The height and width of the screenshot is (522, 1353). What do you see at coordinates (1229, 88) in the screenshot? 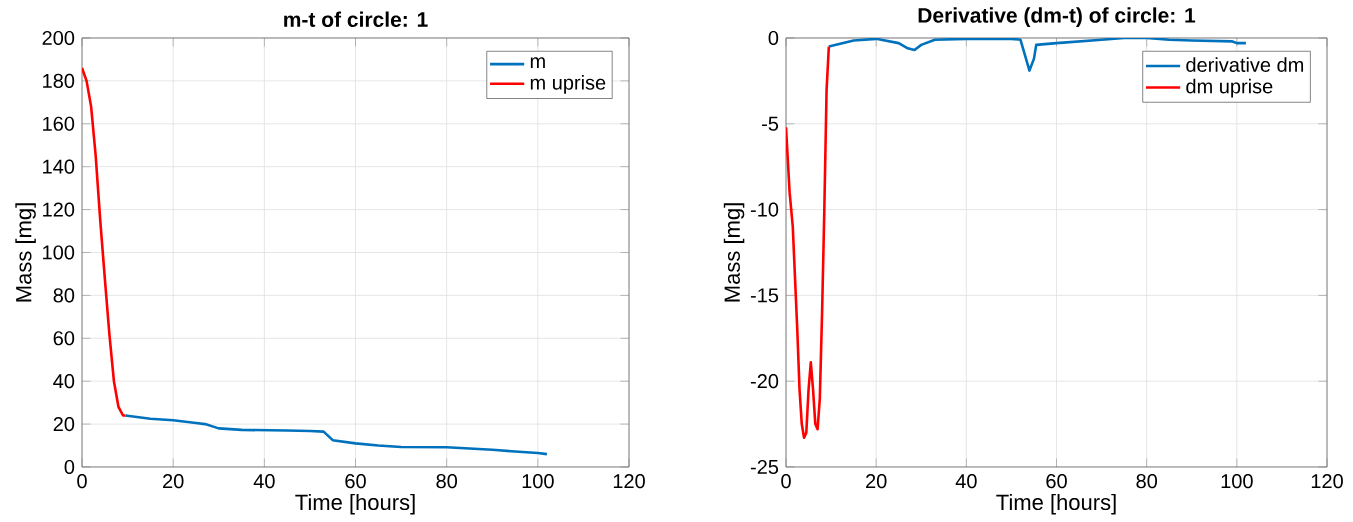
I see `legend-label: dm uprise` at bounding box center [1229, 88].